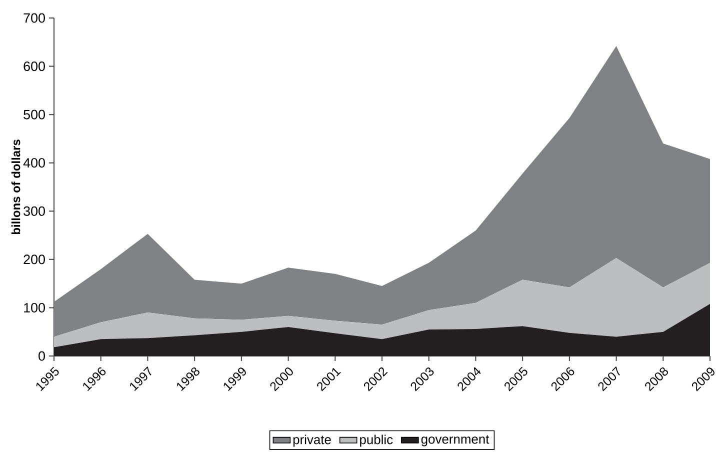 Image resolution: width=719 pixels, height=460 pixels. I want to click on y-tick-label: 400, so click(34, 163).